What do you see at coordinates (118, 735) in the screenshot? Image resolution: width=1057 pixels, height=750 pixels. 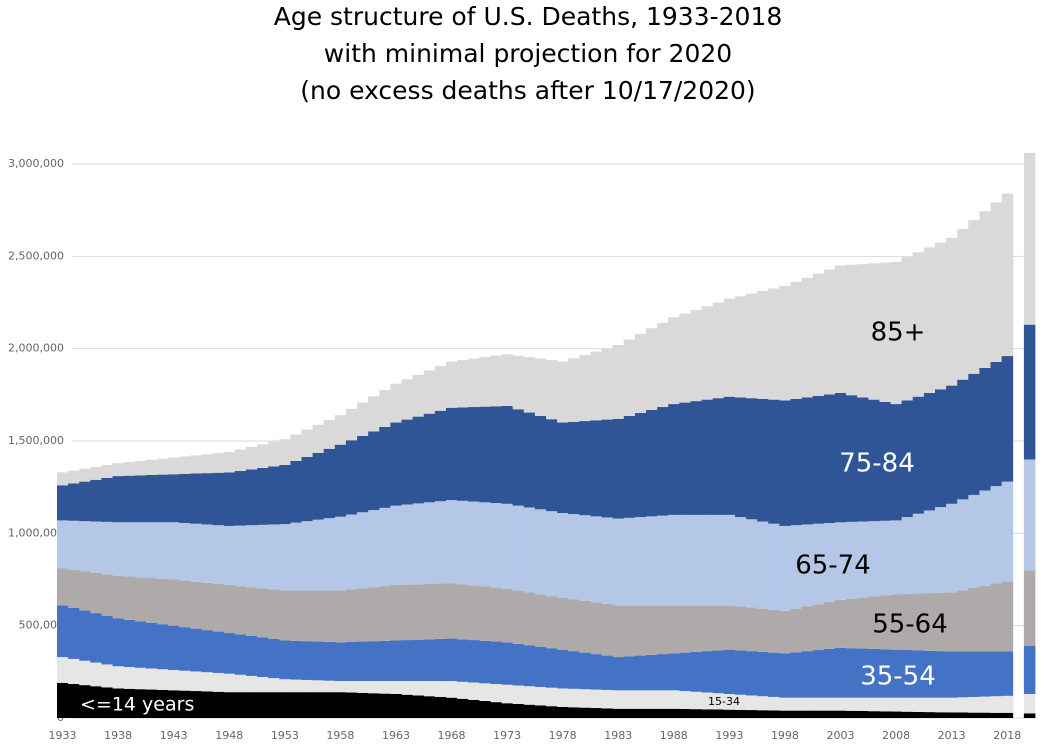 I see `x-tick-label: 1938` at bounding box center [118, 735].